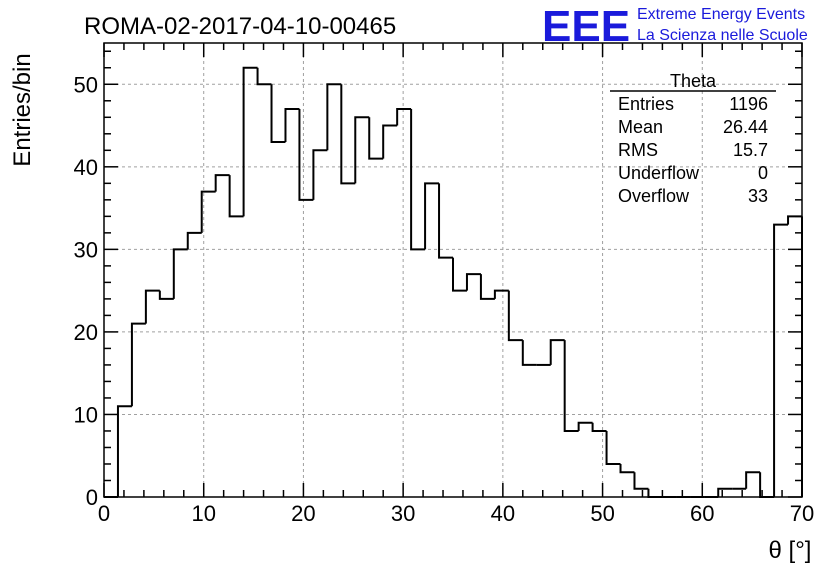  Describe the element at coordinates (86, 84) in the screenshot. I see `y-tick-label: 50` at that location.